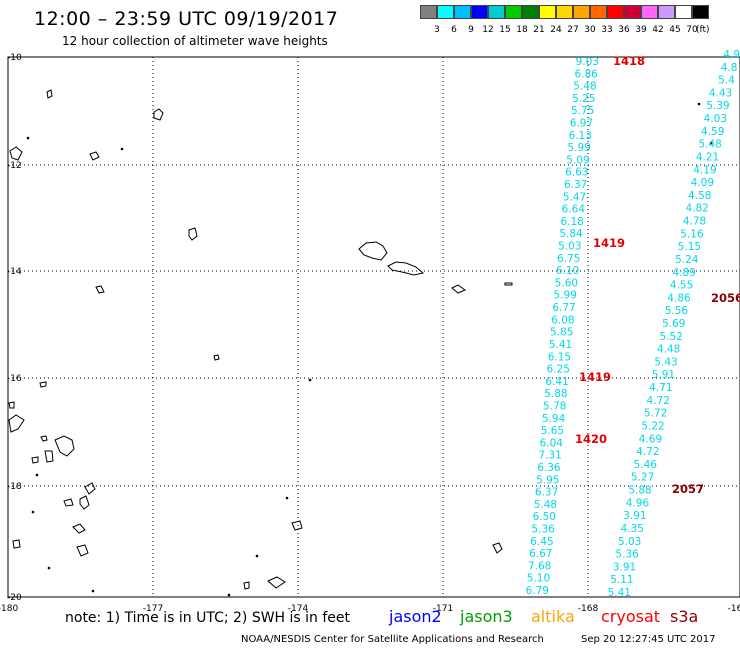 This screenshot has height=650, width=740. I want to click on swh-value: 4.19, so click(704, 170).